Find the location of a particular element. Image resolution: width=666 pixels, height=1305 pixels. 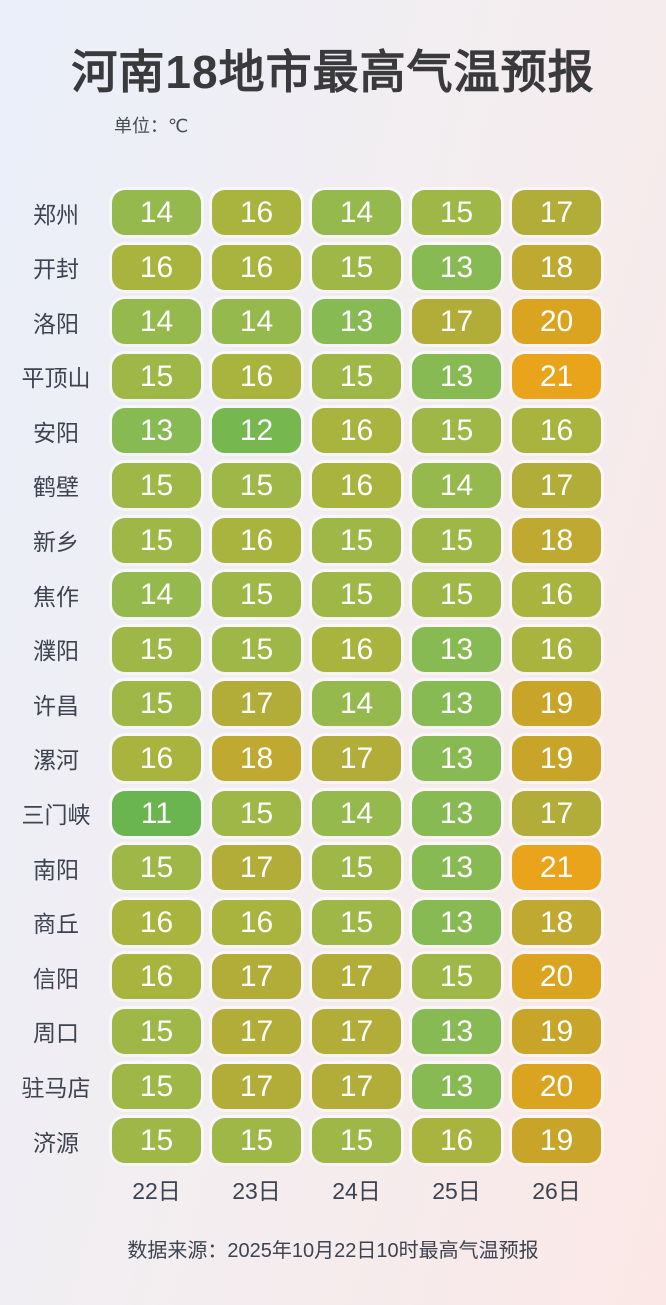

city-label: 濮阳 is located at coordinates (56, 651).